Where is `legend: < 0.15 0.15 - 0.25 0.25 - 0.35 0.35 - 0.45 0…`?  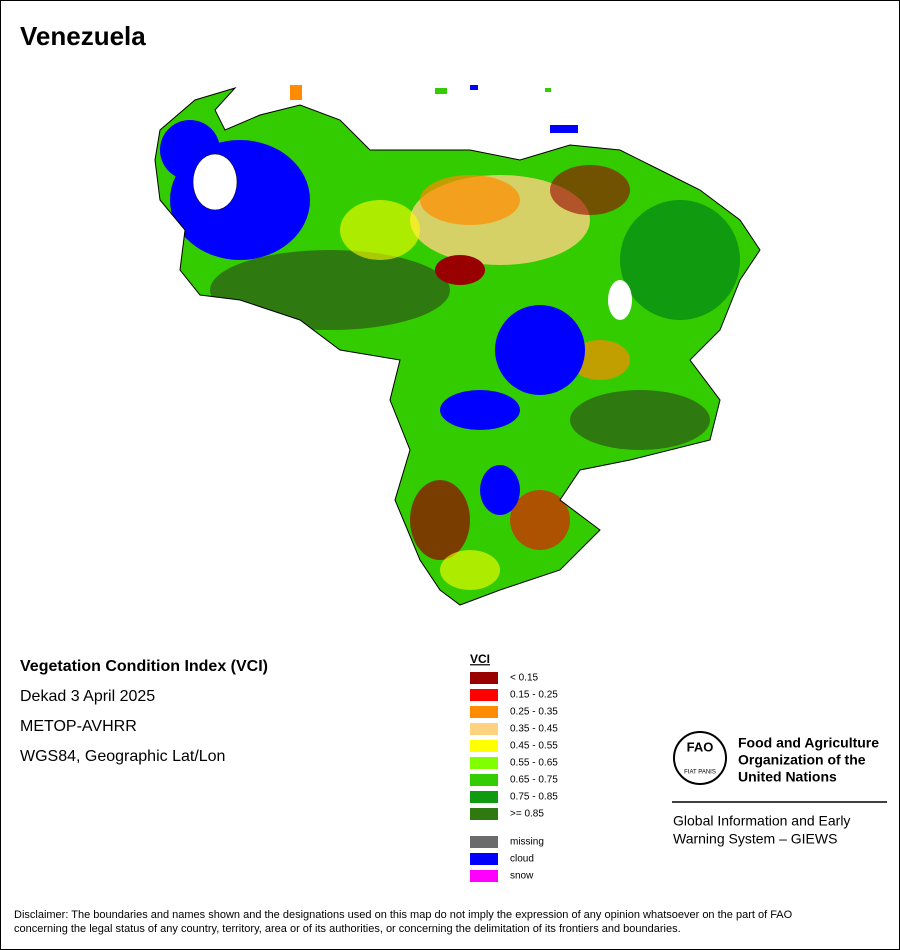 legend: < 0.15 0.15 - 0.25 0.25 - 0.35 0.35 - 0.45 0… is located at coordinates (514, 777).